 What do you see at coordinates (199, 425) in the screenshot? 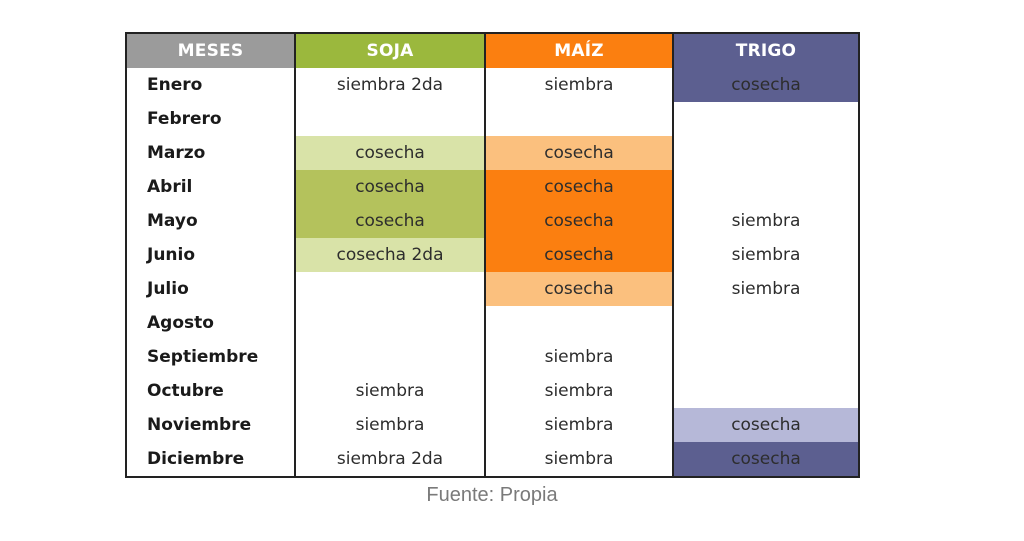
I see `month-cell: Noviembre` at bounding box center [199, 425].